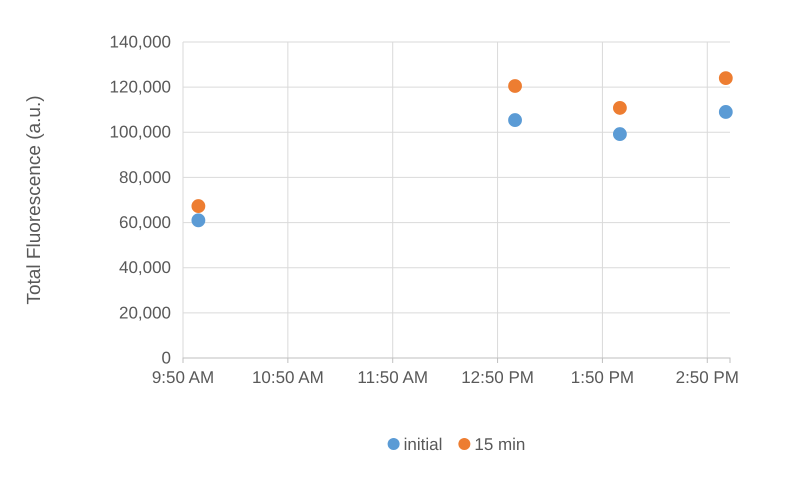 The width and height of the screenshot is (788, 481). I want to click on y-axis-title: Total Fluorescence (a.u.), so click(34, 200).